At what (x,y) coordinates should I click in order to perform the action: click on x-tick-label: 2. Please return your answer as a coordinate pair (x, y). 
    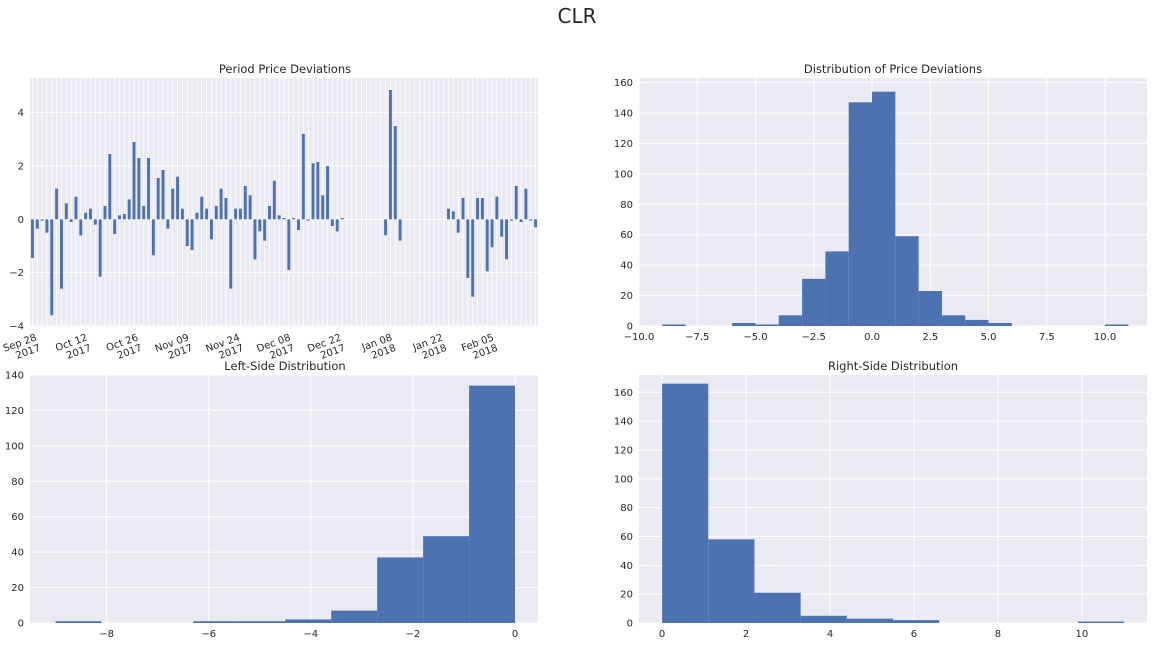
    Looking at the image, I should click on (746, 634).